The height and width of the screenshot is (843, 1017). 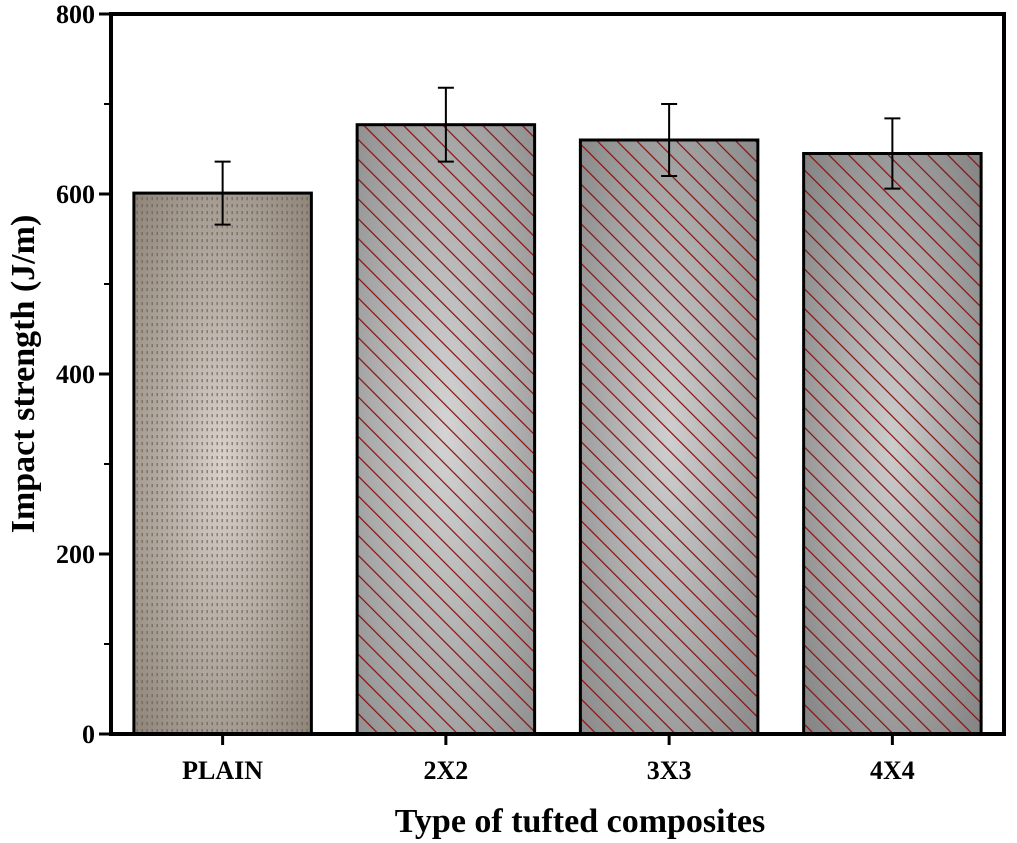 I want to click on x-tick-label: 2X2, so click(x=445, y=770).